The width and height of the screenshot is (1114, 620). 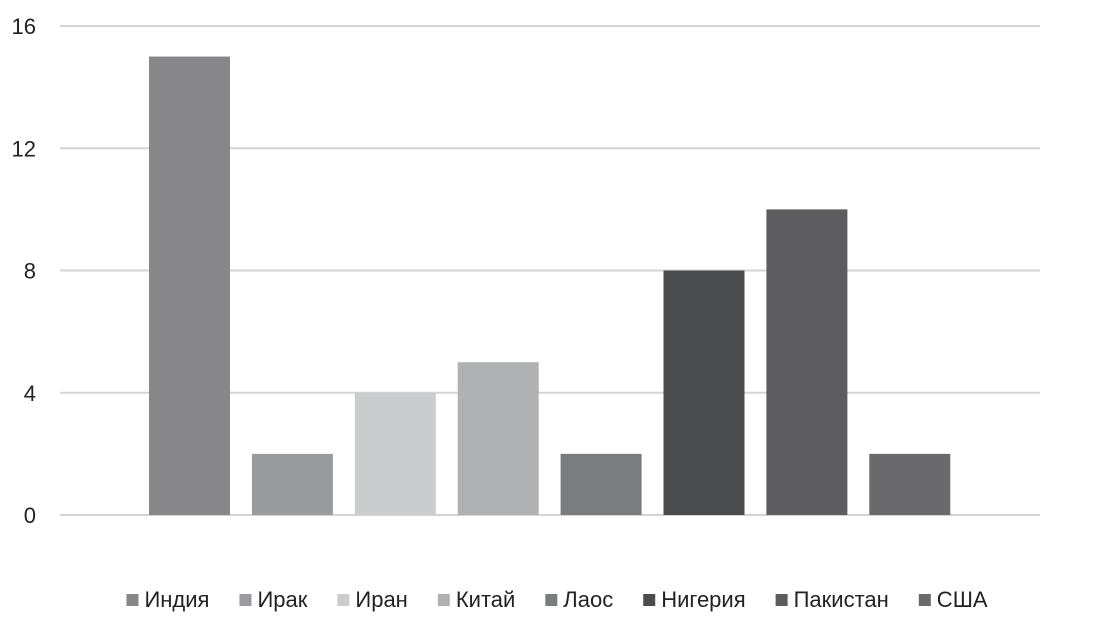 I want to click on y-tick-label: 16, so click(x=24, y=26).